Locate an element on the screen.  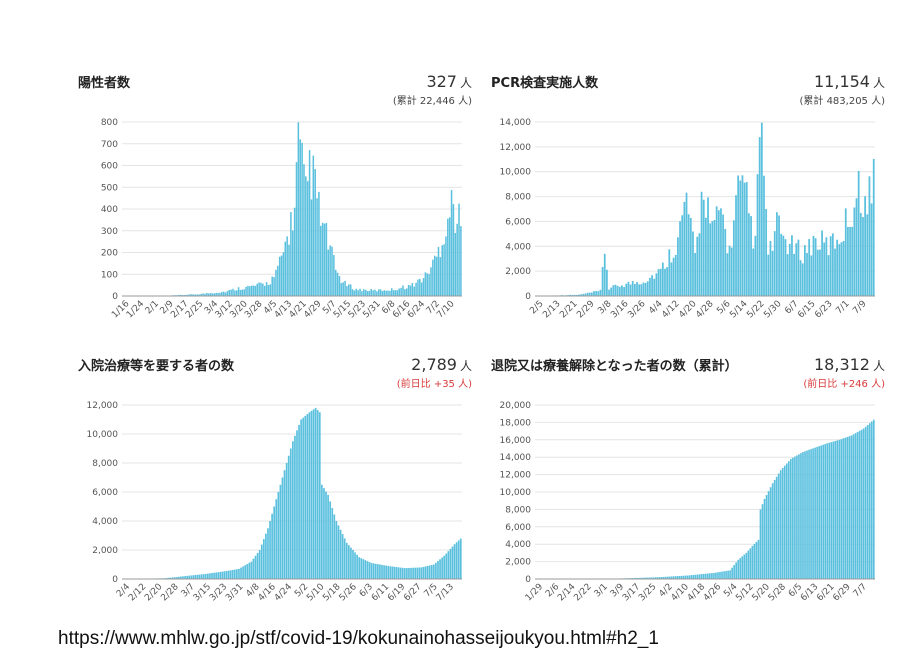
x-tick-label: 7/7 is located at coordinates (860, 590).